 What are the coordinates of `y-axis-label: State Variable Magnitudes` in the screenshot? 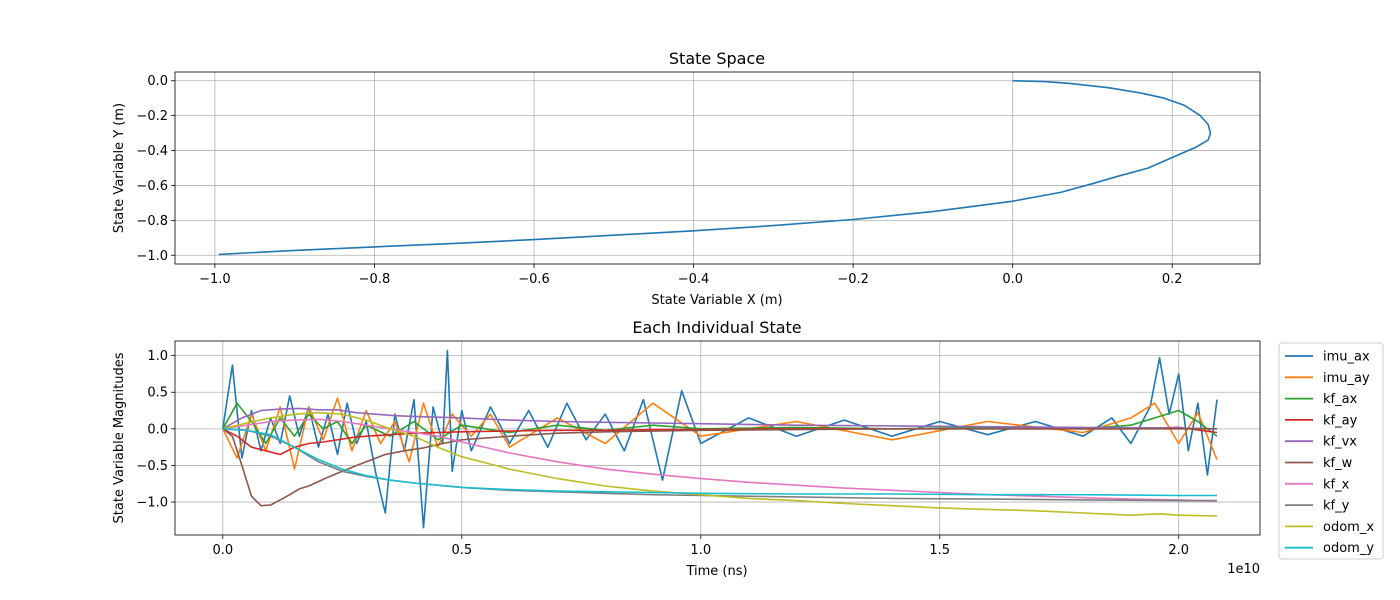 It's located at (119, 437).